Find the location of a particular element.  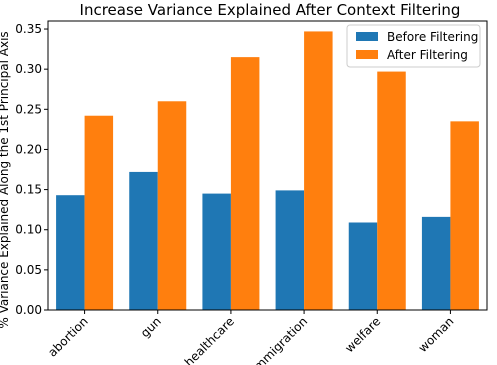

x-tick-label: welfare is located at coordinates (362, 334).